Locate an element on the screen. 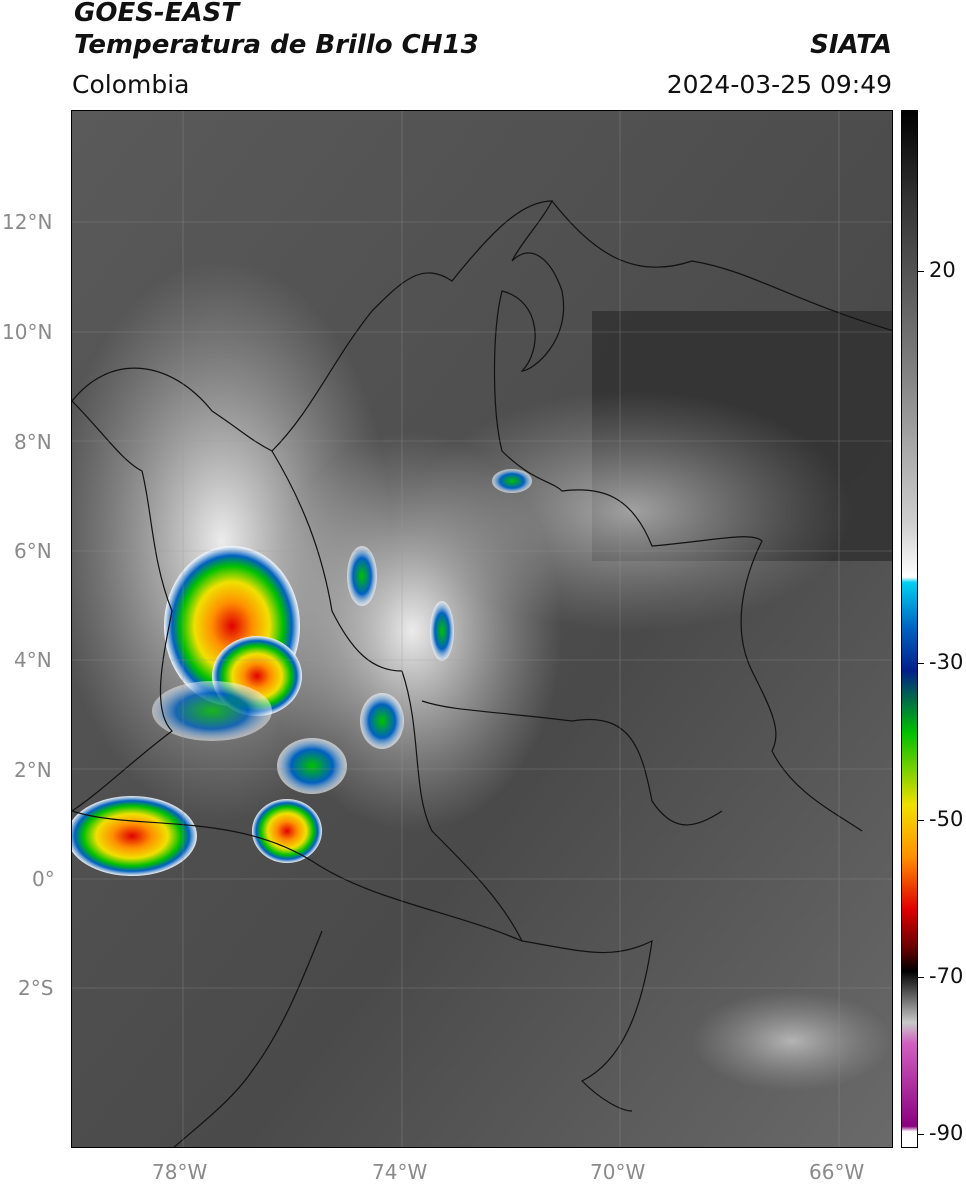  source-label: SIATA is located at coordinates (851, 45).